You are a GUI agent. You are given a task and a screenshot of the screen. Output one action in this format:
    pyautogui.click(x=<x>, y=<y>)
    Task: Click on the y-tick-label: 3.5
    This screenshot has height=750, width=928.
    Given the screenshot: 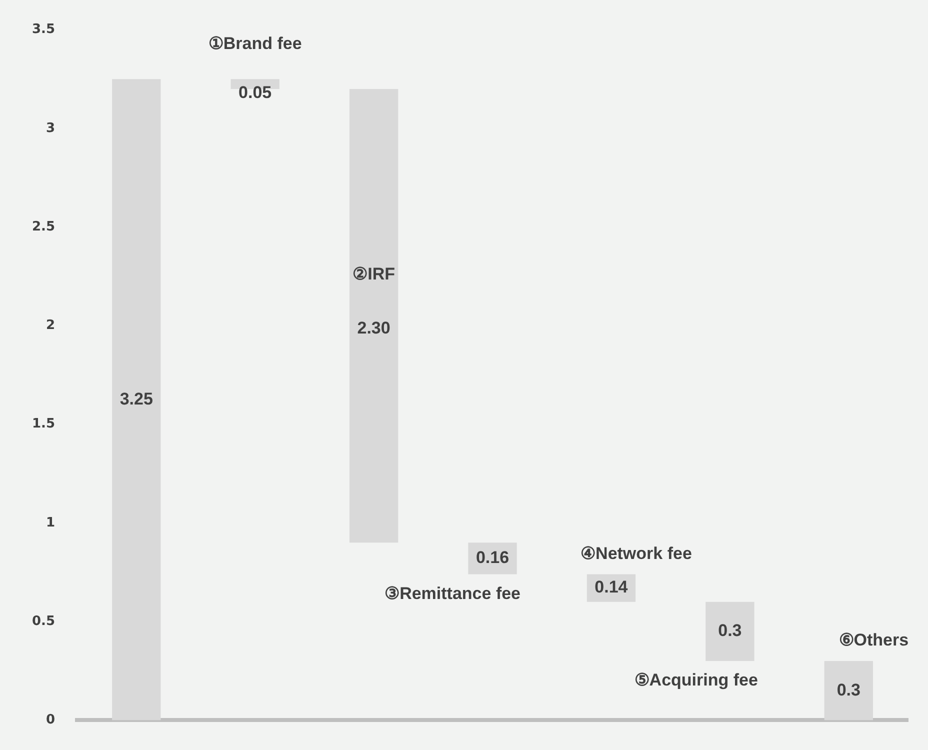 What is the action you would take?
    pyautogui.click(x=44, y=30)
    